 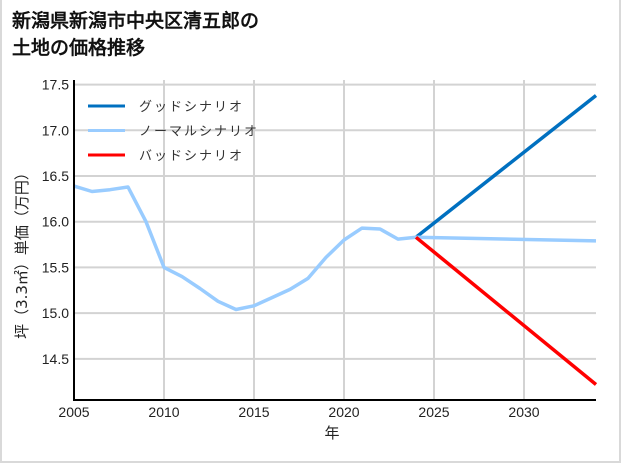 I want to click on legend-label: ノーマルシナリオ, so click(x=199, y=132).